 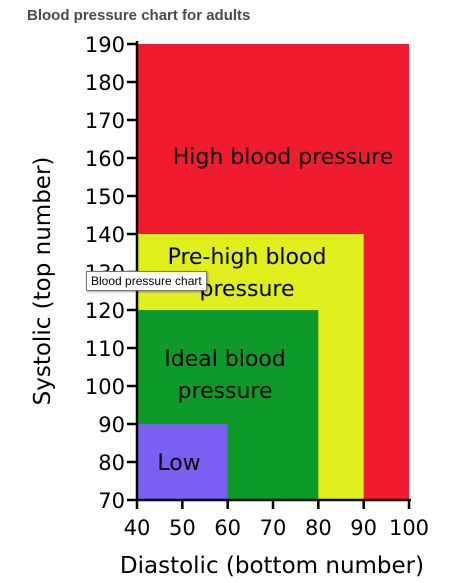 What do you see at coordinates (139, 15) in the screenshot?
I see `page-title: Blood pressure chart for adults` at bounding box center [139, 15].